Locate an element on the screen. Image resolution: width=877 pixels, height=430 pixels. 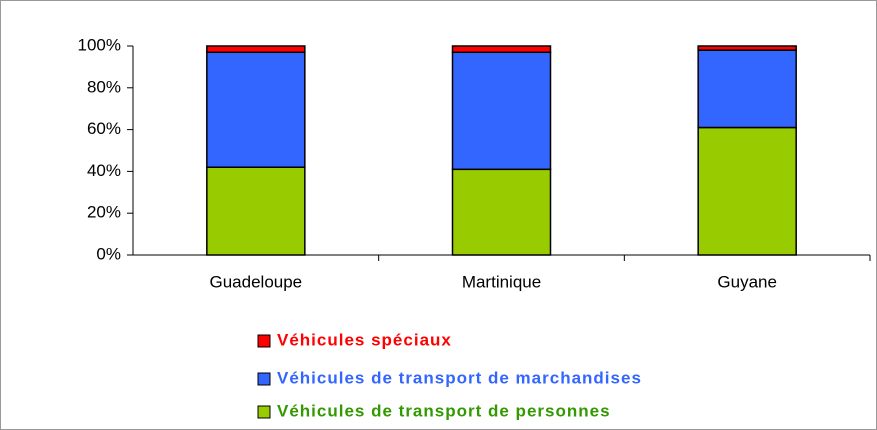
y-tick-label: 40% is located at coordinates (104, 170).